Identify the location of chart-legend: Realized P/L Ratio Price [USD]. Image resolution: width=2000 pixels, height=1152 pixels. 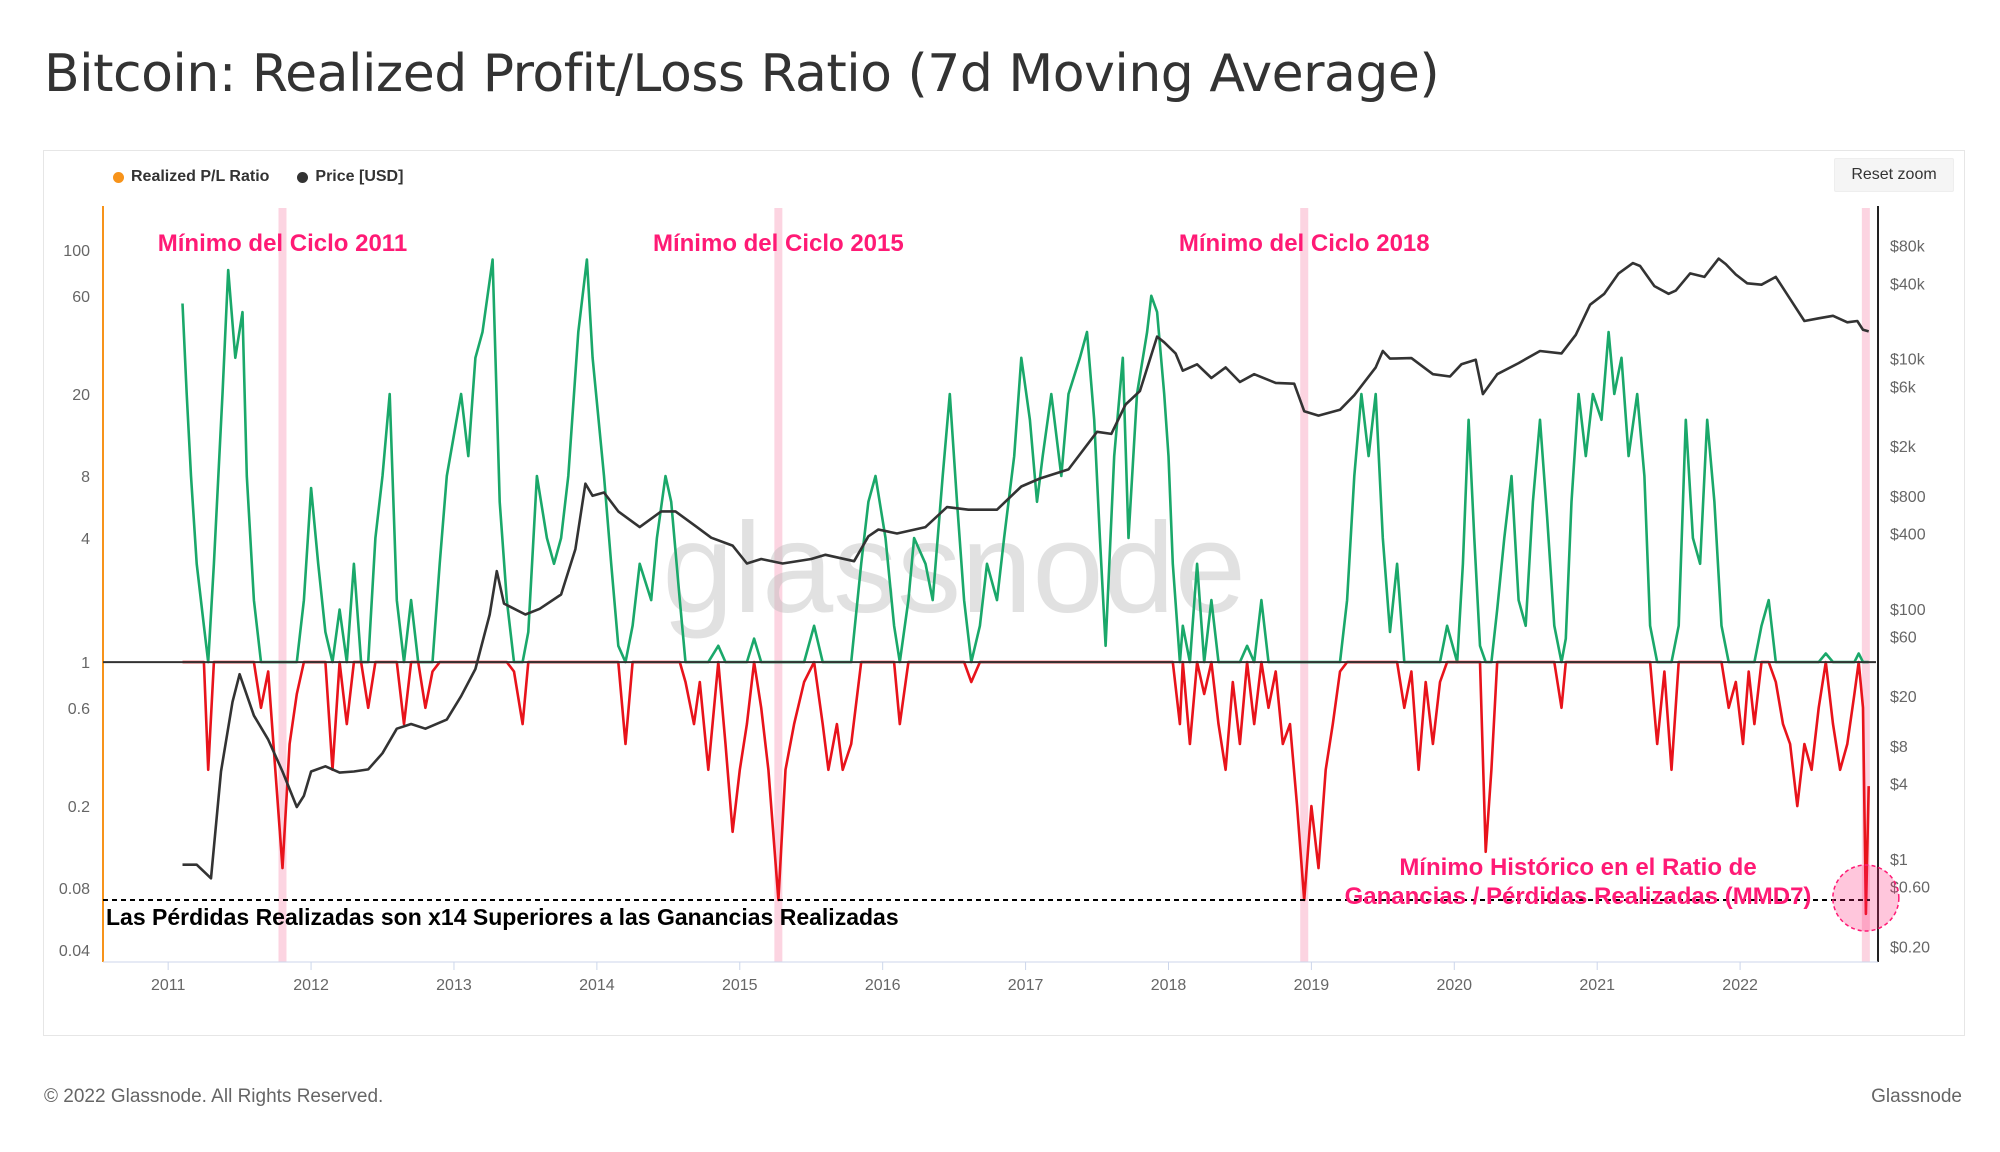
(258, 177).